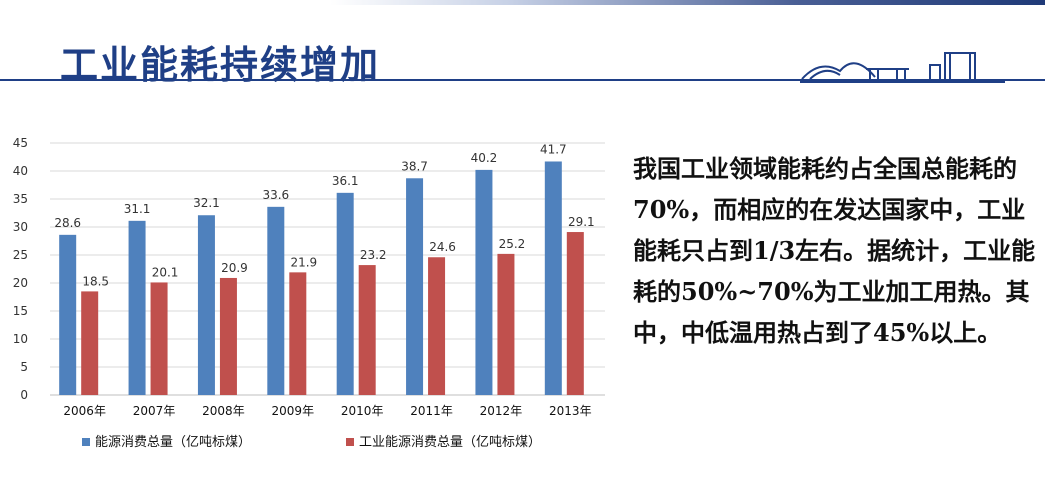  Describe the element at coordinates (522, 3) in the screenshot. I see `top-decorative-bar` at that location.